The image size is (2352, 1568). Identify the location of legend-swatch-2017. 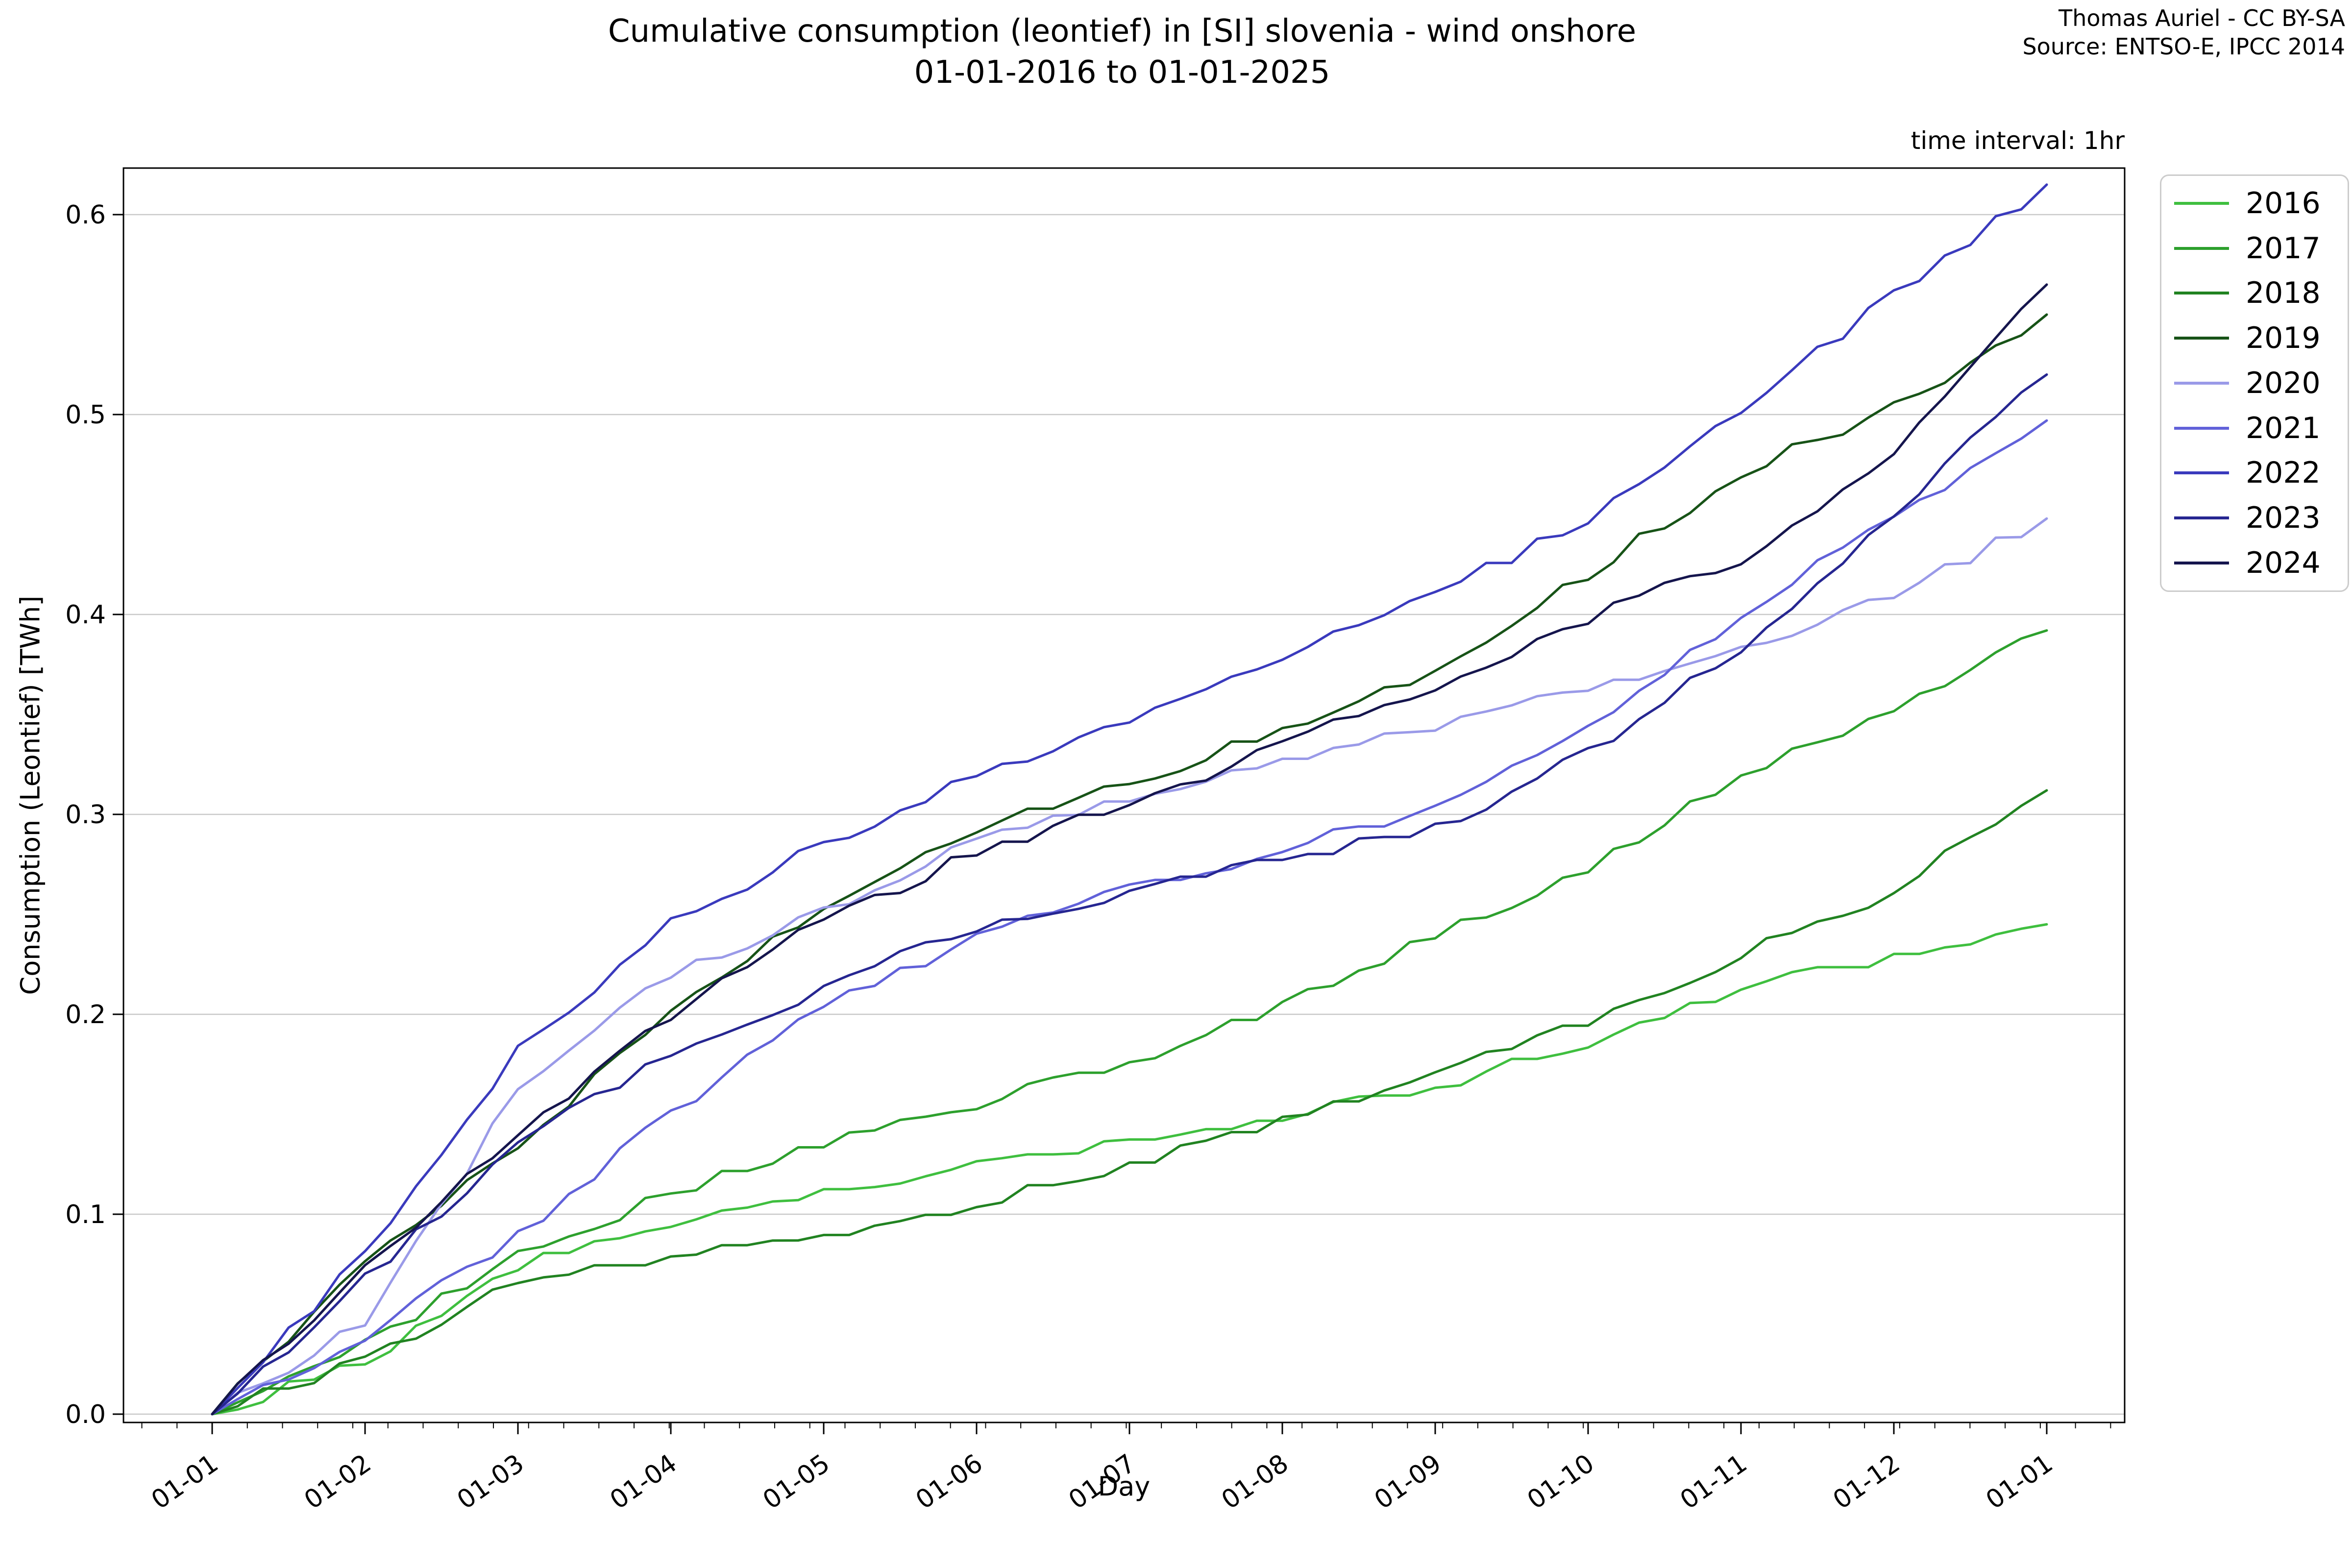
(2201, 248).